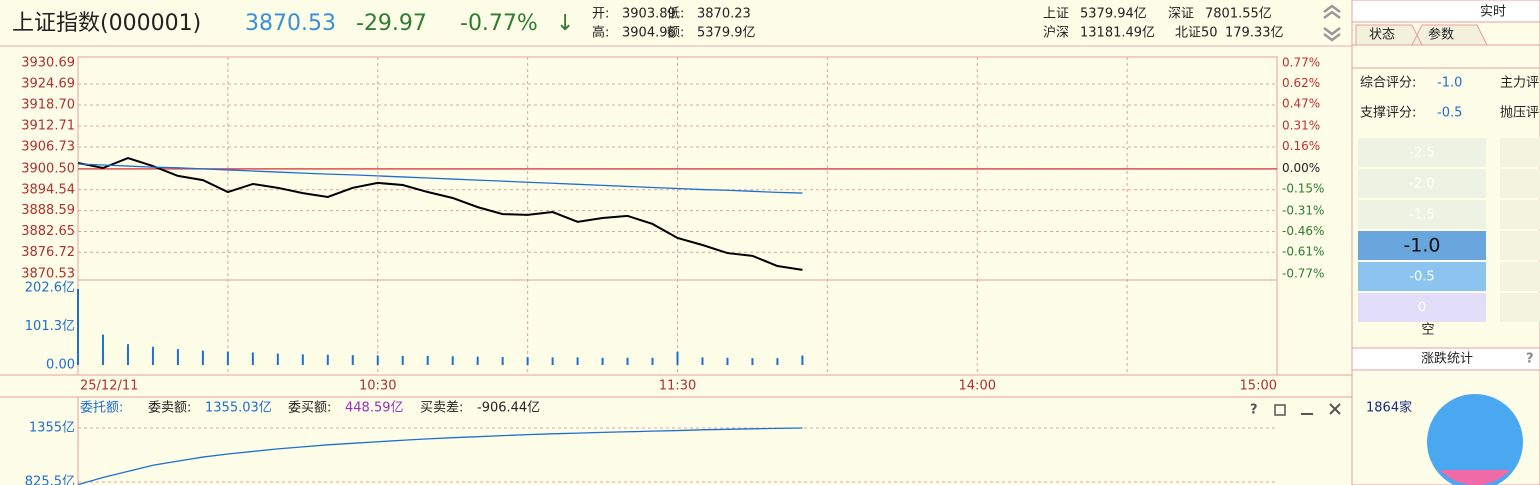 This screenshot has height=485, width=1540. I want to click on quote-value: 3870.23, so click(724, 14).